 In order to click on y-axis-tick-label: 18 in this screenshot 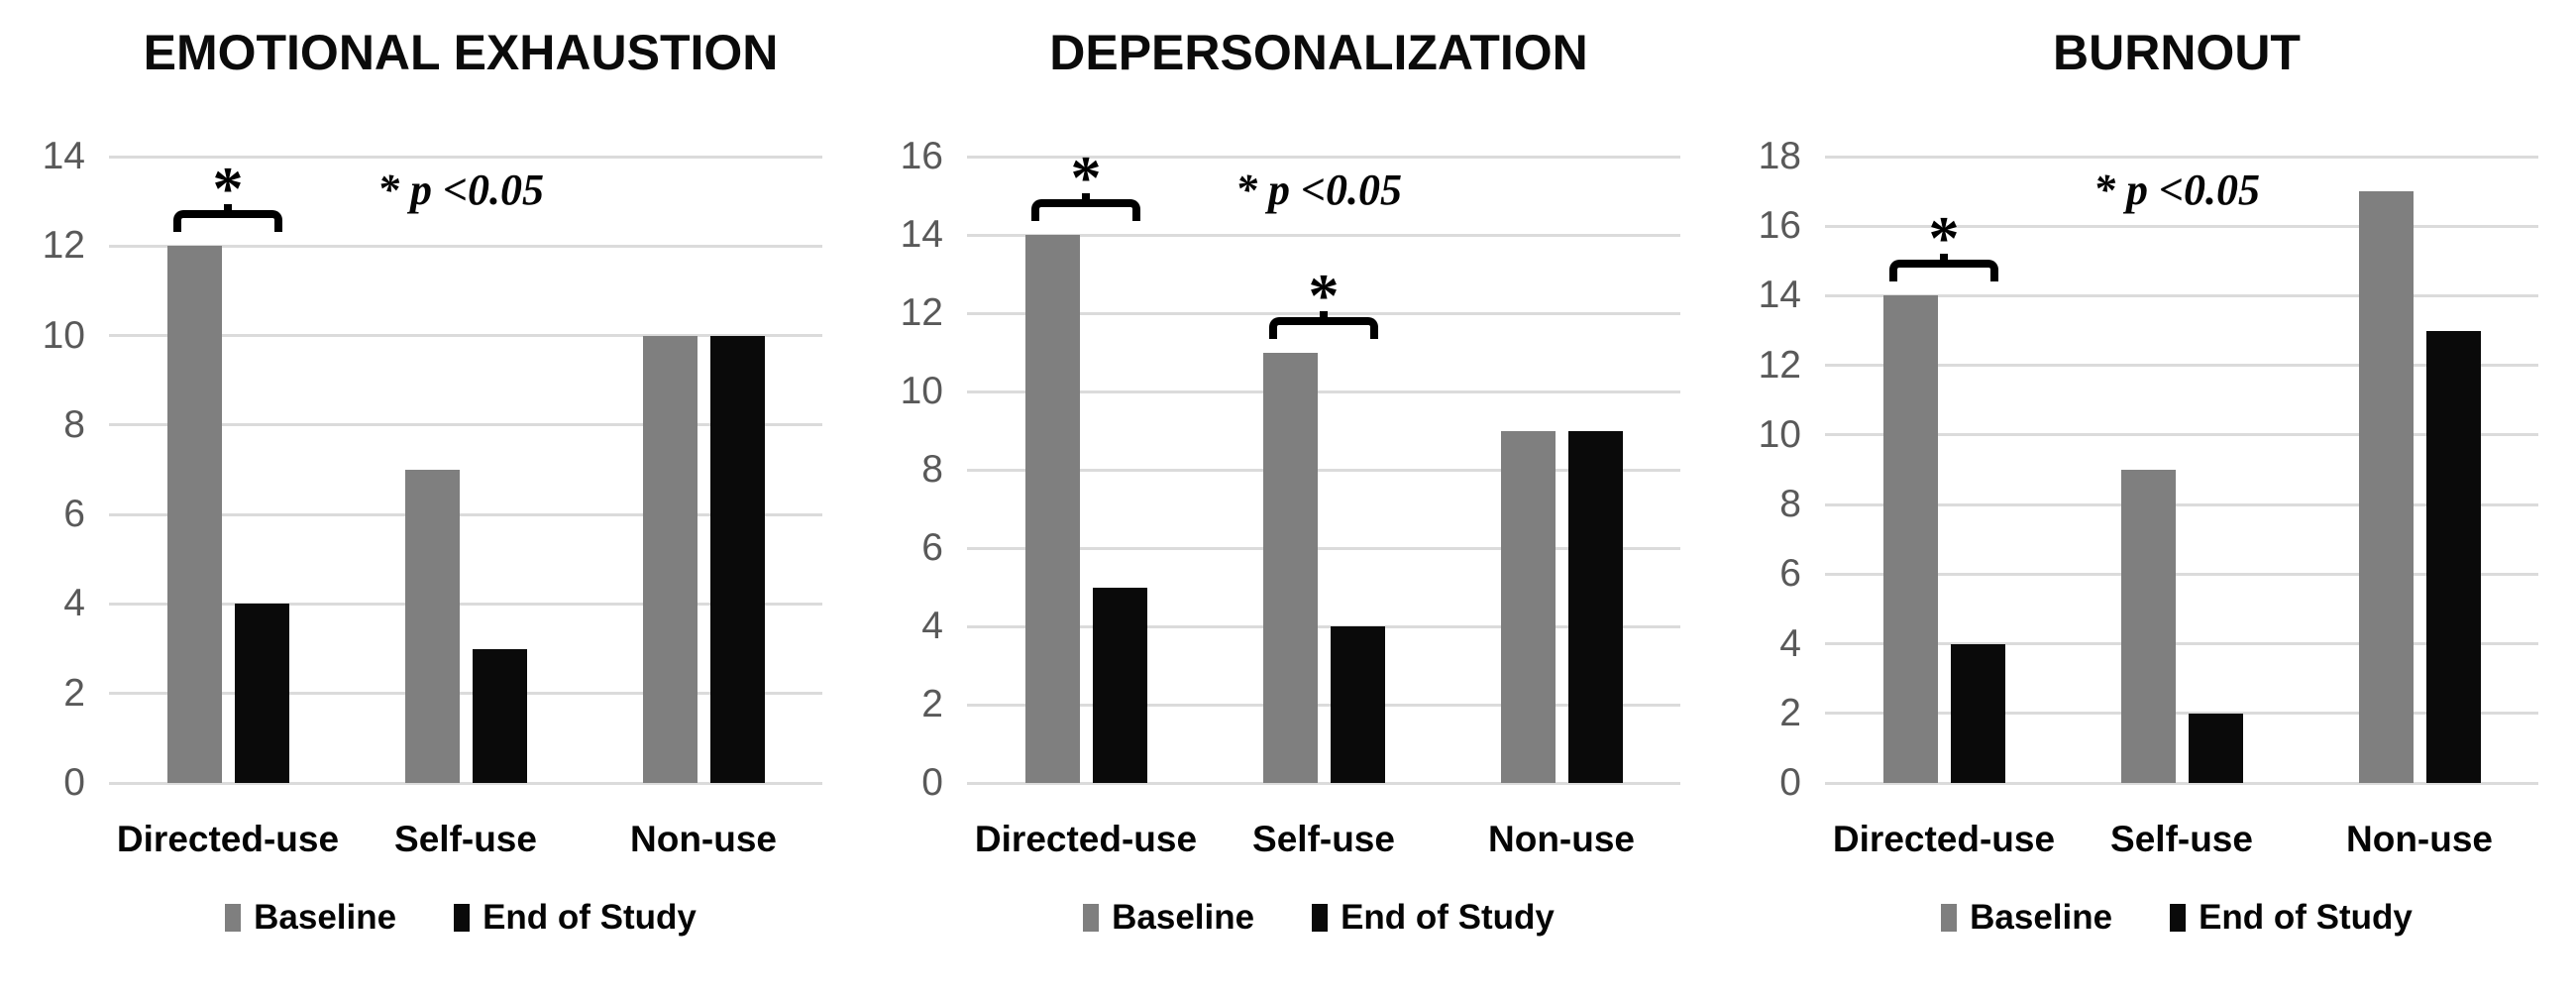, I will do `click(1779, 156)`.